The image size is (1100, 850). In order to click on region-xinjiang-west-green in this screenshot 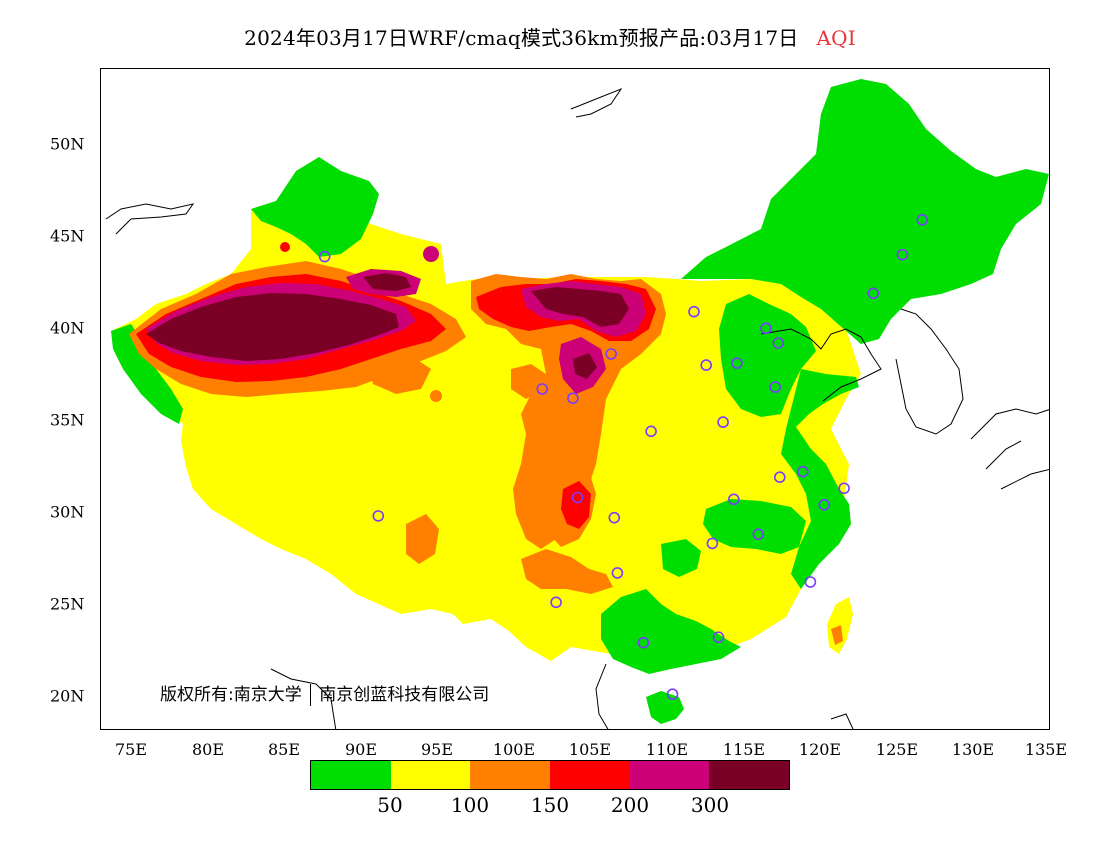, I will do `click(147, 374)`.